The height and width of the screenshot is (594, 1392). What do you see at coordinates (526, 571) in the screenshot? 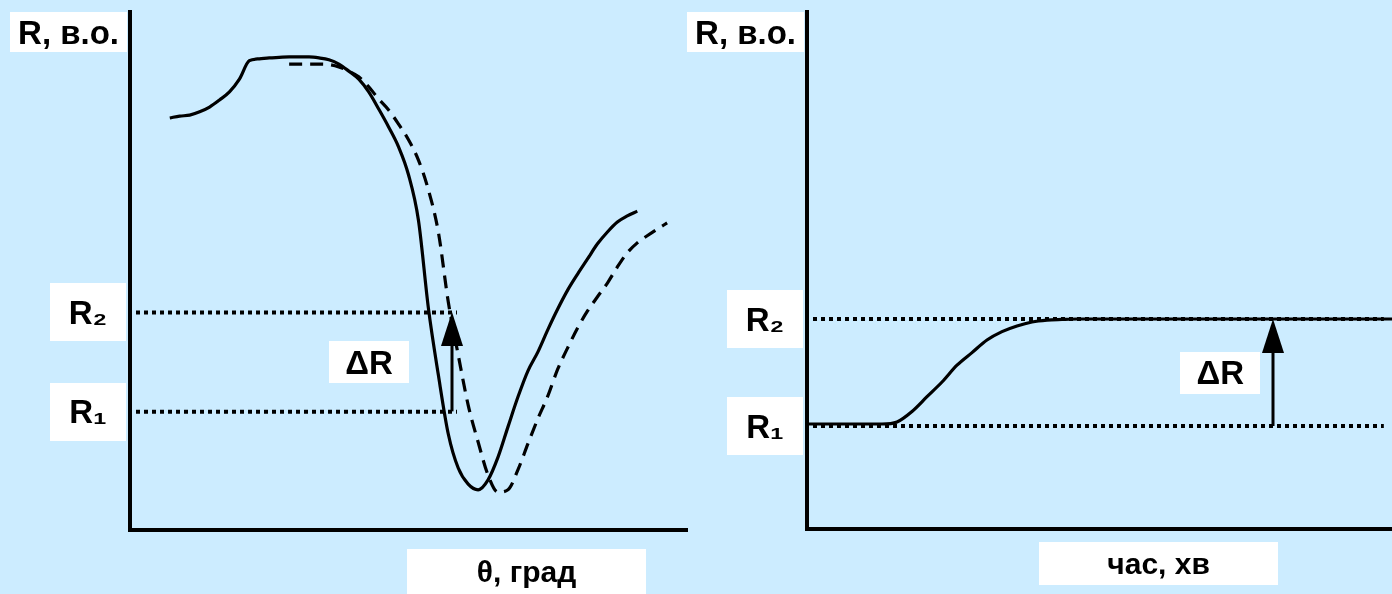
I see `x-axis-title: θ, град` at bounding box center [526, 571].